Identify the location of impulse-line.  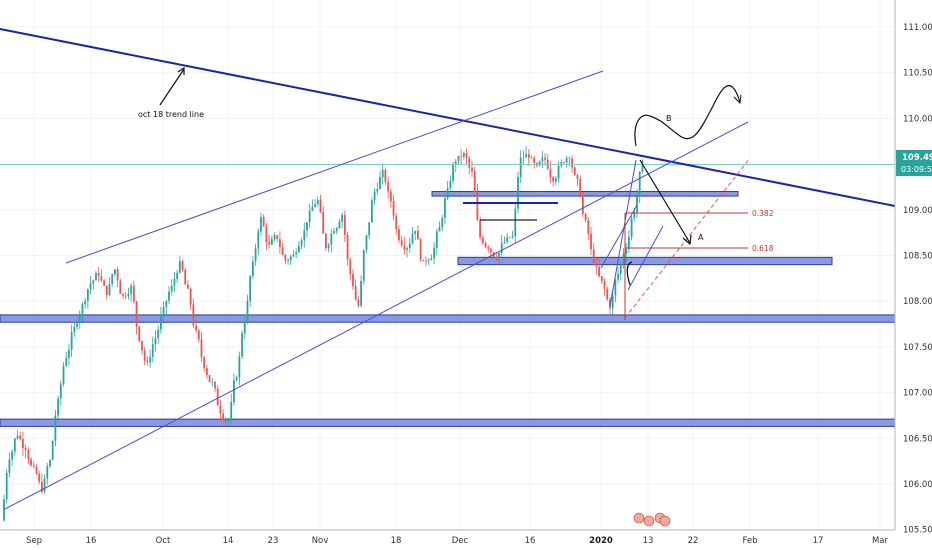
(623, 233).